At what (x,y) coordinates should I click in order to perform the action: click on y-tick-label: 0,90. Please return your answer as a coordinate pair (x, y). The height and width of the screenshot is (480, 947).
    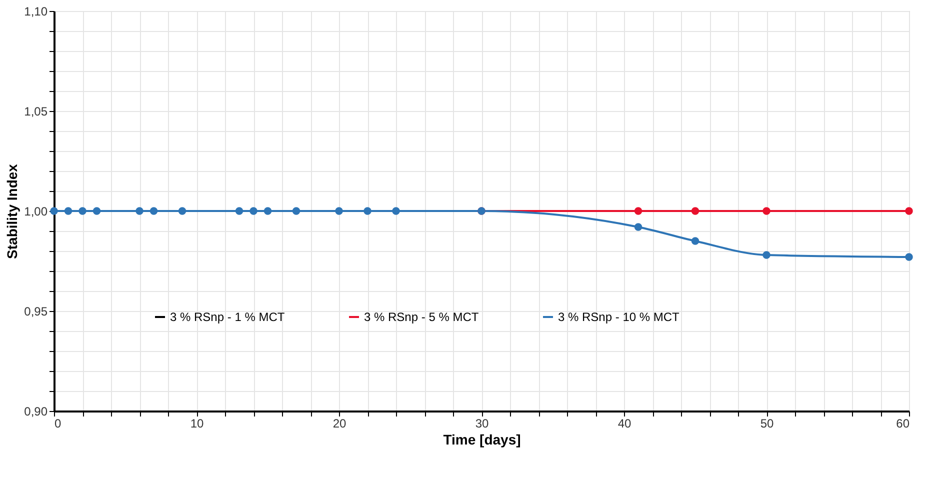
    Looking at the image, I should click on (36, 411).